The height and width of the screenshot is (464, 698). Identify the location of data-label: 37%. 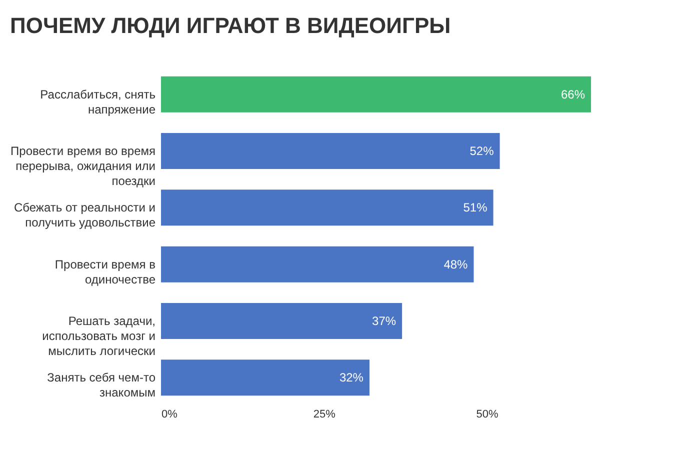
(384, 321).